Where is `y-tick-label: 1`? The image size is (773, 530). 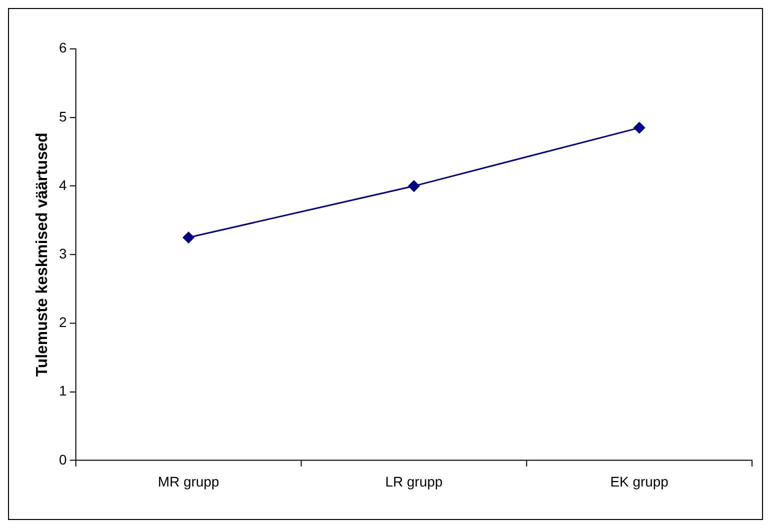 y-tick-label: 1 is located at coordinates (63, 390).